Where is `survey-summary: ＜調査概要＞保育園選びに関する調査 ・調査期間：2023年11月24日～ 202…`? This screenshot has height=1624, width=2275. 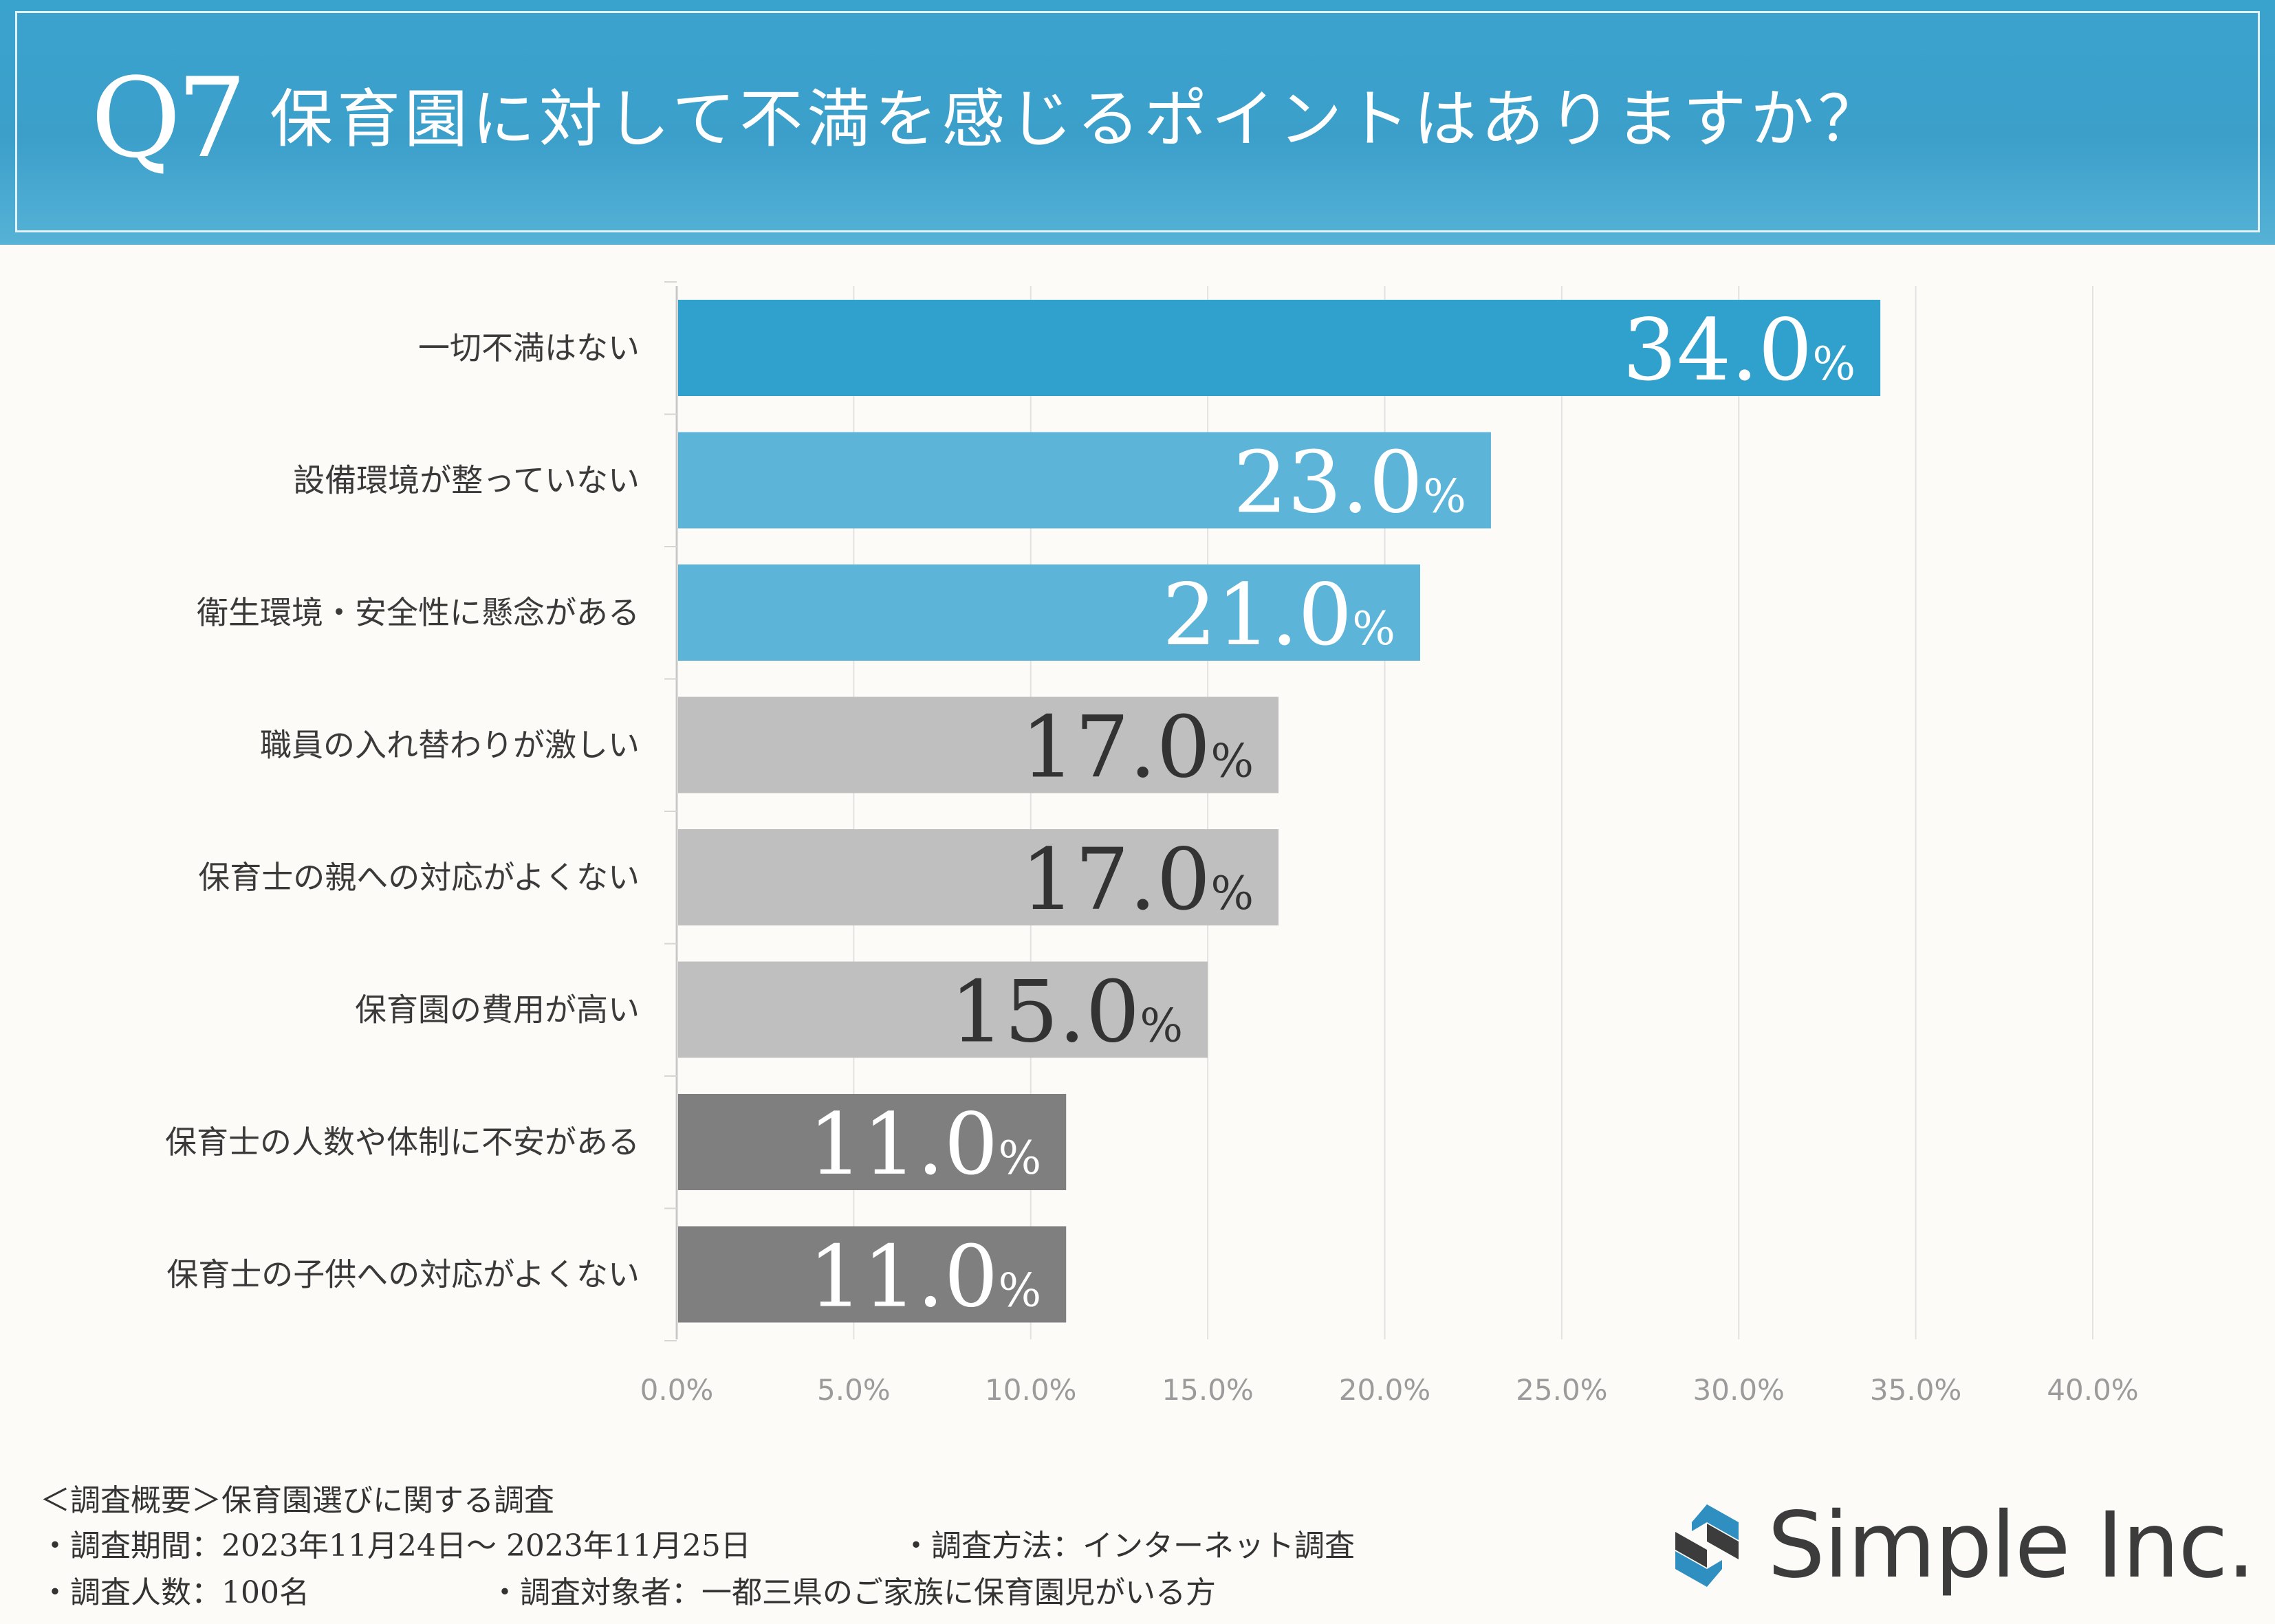 survey-summary: ＜調査概要＞保育園選びに関する調査 ・調査期間：2023年11月24日～ 202… is located at coordinates (756, 1534).